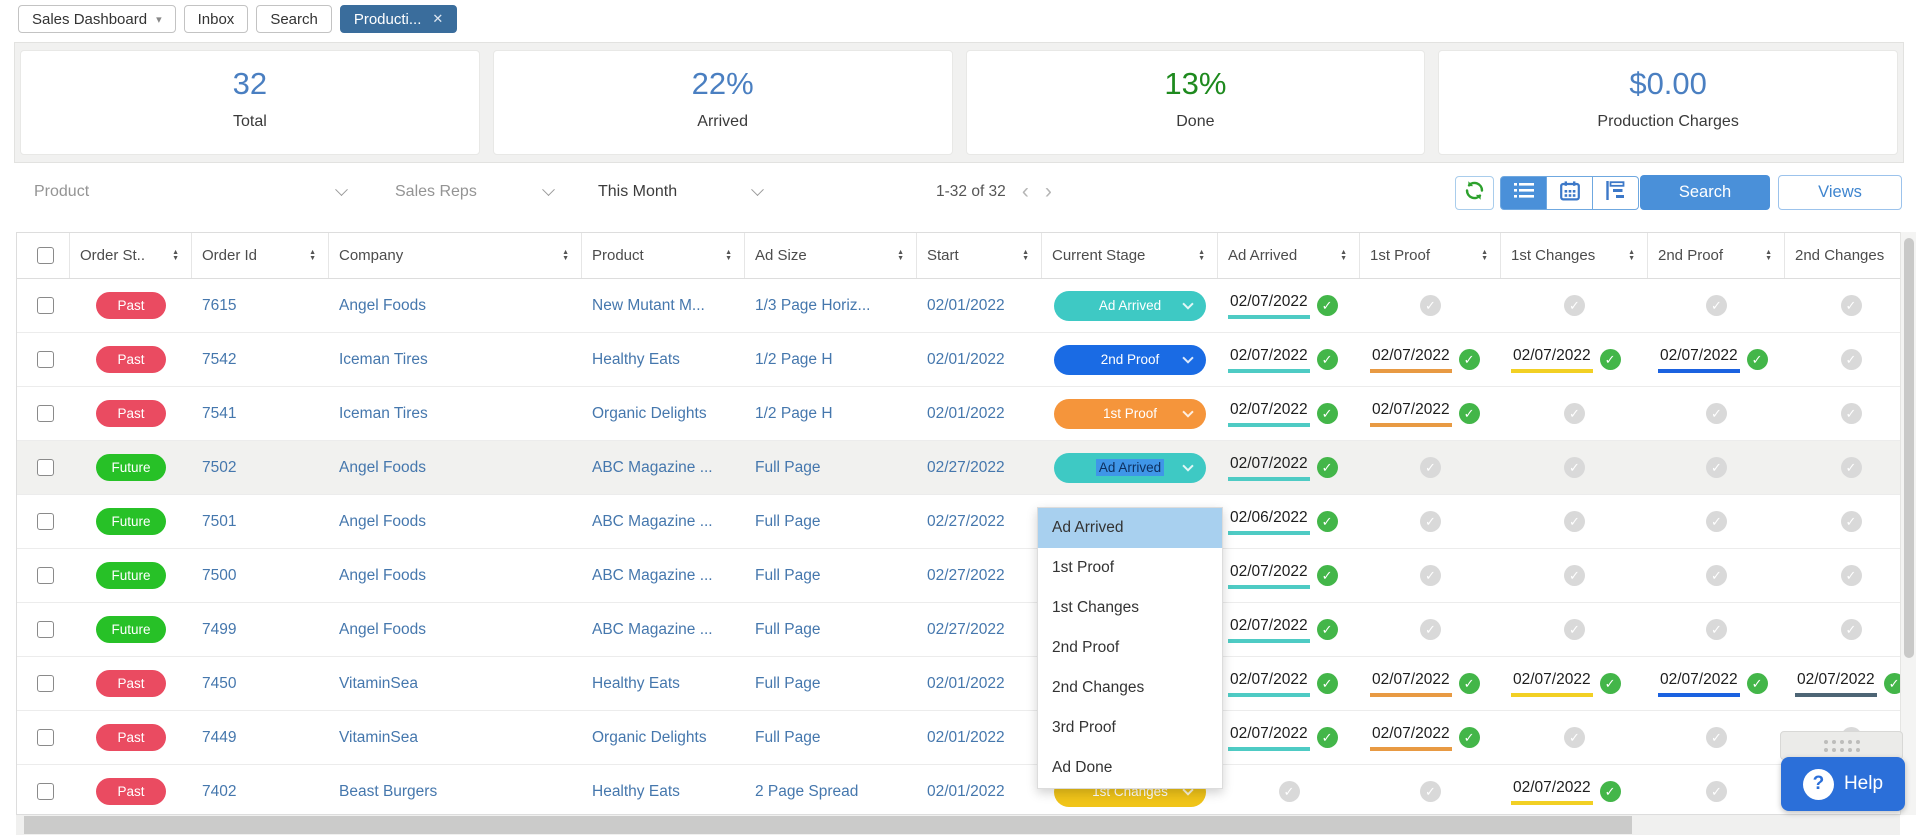 This screenshot has width=1916, height=840. I want to click on order-id-link: 7615, so click(219, 305).